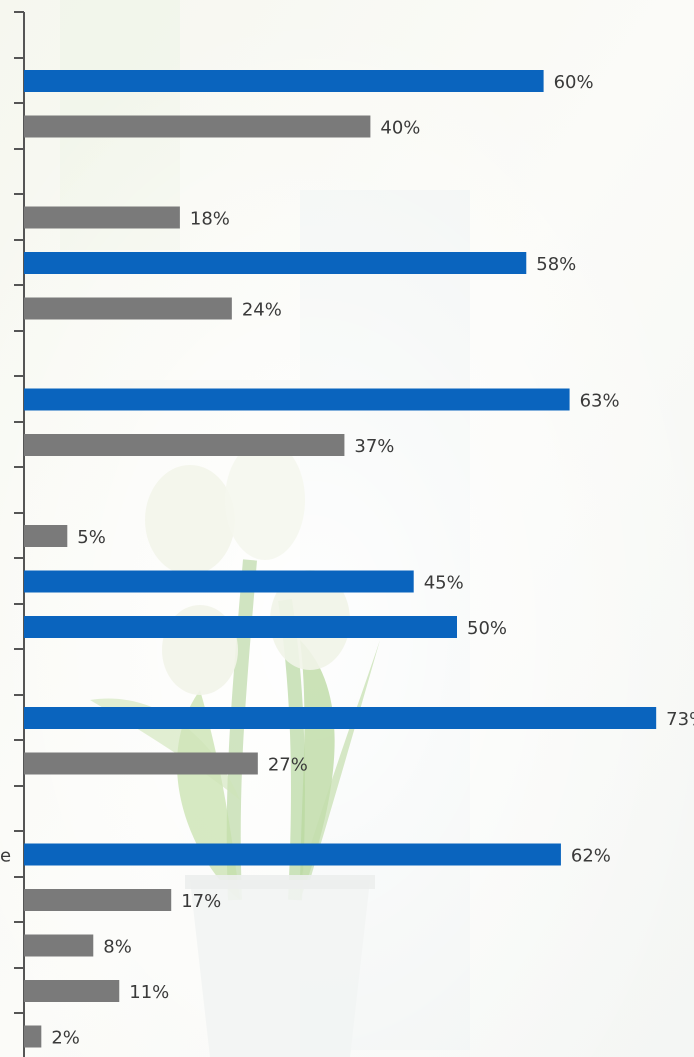 This screenshot has height=1057, width=694. I want to click on bar-value-label: 73%, so click(680, 719).